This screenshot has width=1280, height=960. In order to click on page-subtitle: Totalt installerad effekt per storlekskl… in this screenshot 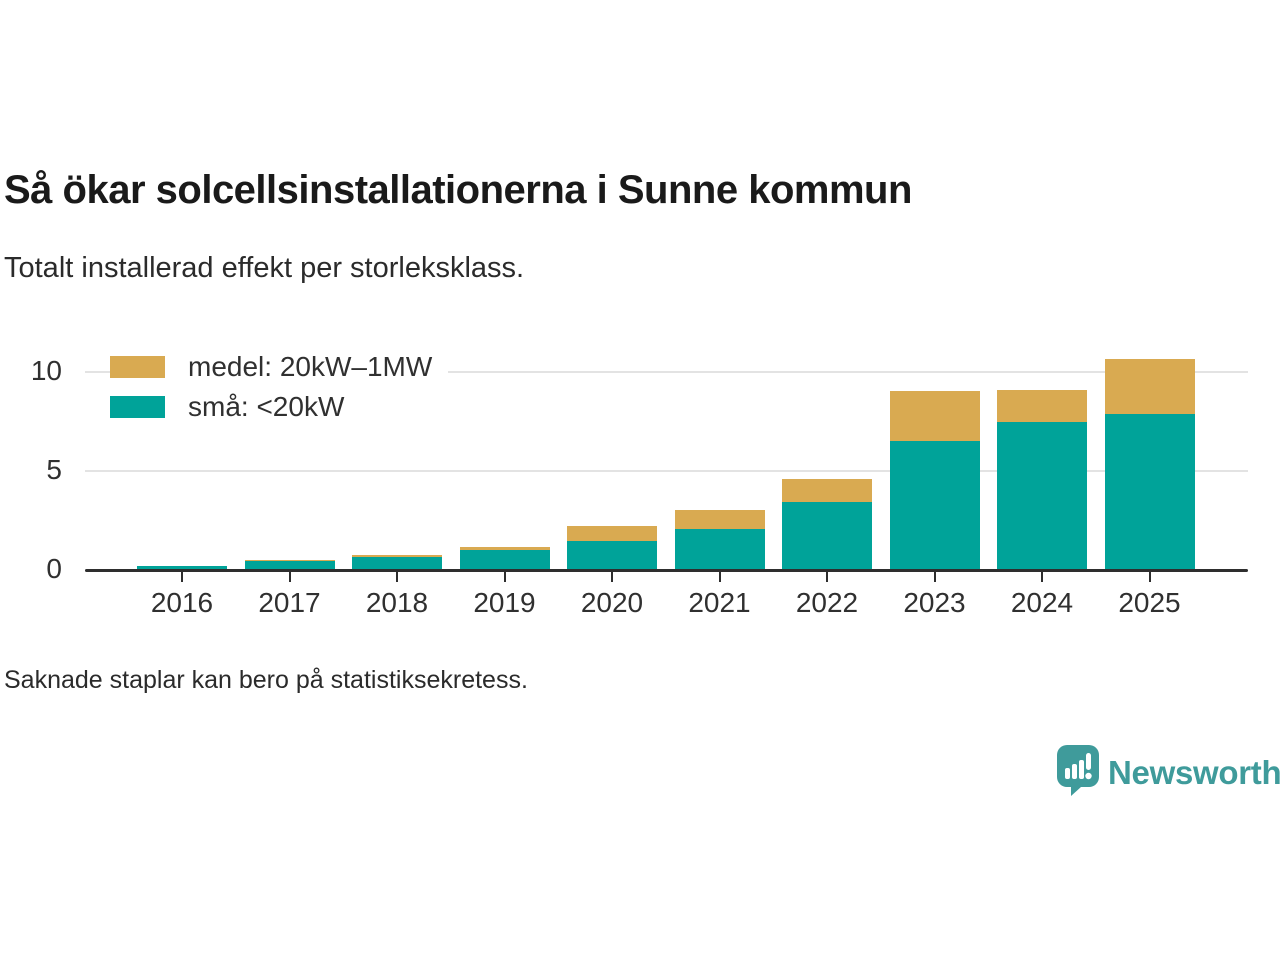, I will do `click(264, 268)`.